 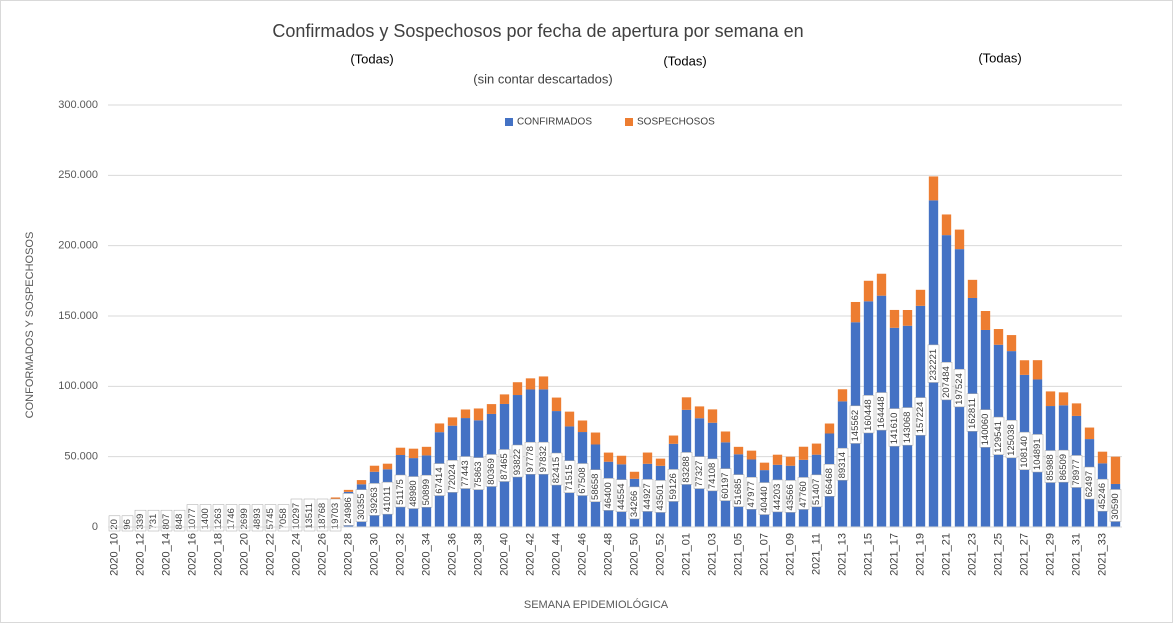 What do you see at coordinates (78, 316) in the screenshot?
I see `y-tick-label: 150.000` at bounding box center [78, 316].